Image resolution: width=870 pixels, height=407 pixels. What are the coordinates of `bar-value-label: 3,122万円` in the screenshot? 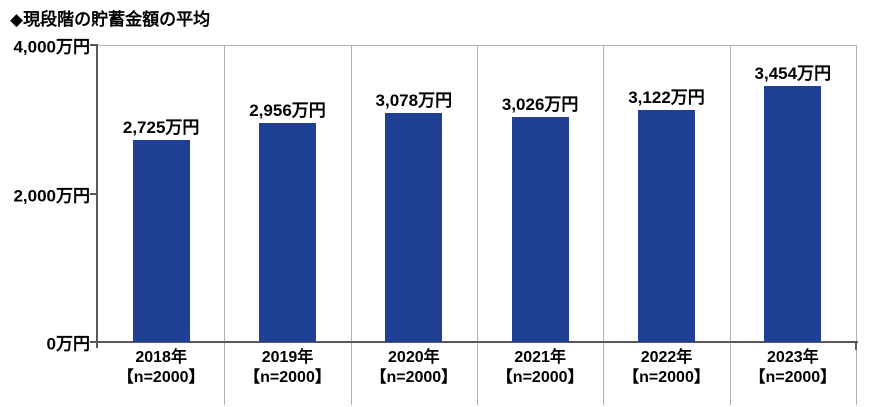 It's located at (666, 98).